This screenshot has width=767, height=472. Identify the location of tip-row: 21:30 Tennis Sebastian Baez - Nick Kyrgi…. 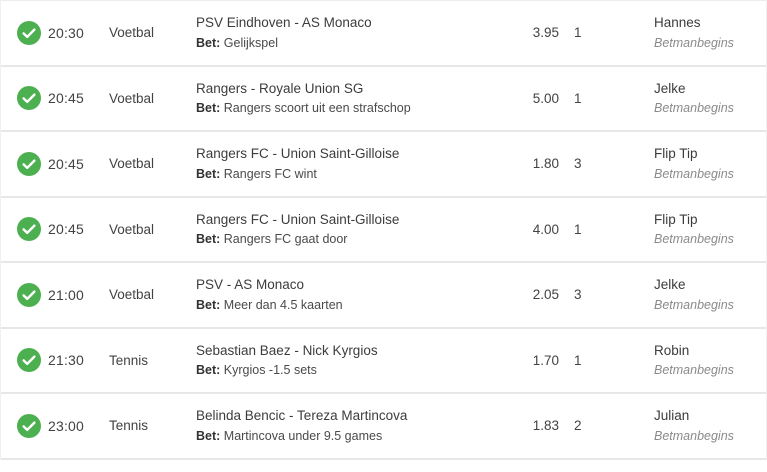
(383, 361).